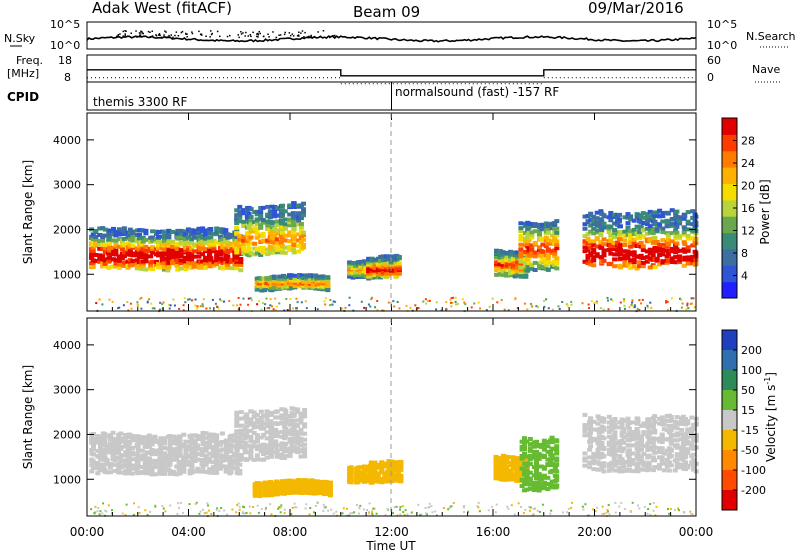 The height and width of the screenshot is (554, 800). I want to click on colorbar-tick-label: -200, so click(753, 490).